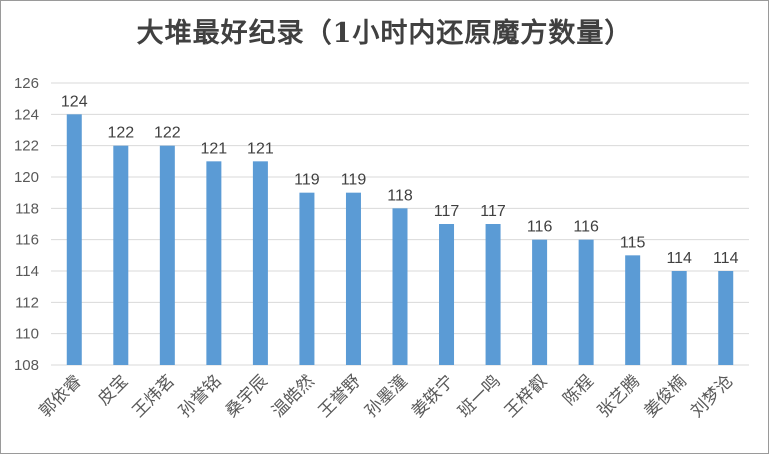 The width and height of the screenshot is (769, 454). What do you see at coordinates (384, 33) in the screenshot?
I see `chart-title: 大堆最好纪录（1小时内还原魔方数量）` at bounding box center [384, 33].